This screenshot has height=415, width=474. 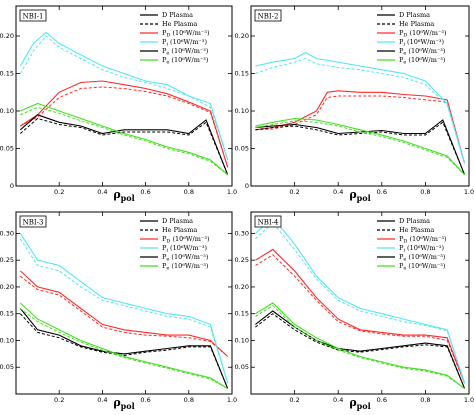 I want to click on panel-title: NBI-2, so click(x=268, y=17).